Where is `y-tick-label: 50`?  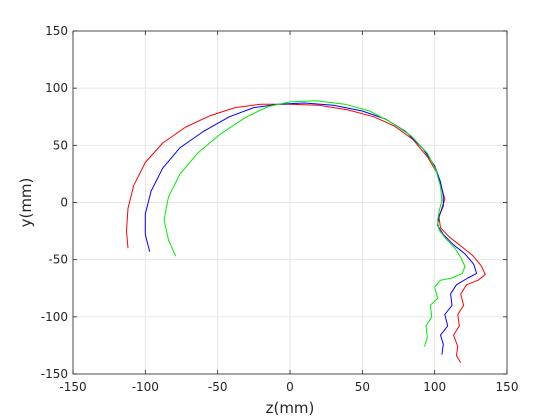 y-tick-label: 50 is located at coordinates (60, 145).